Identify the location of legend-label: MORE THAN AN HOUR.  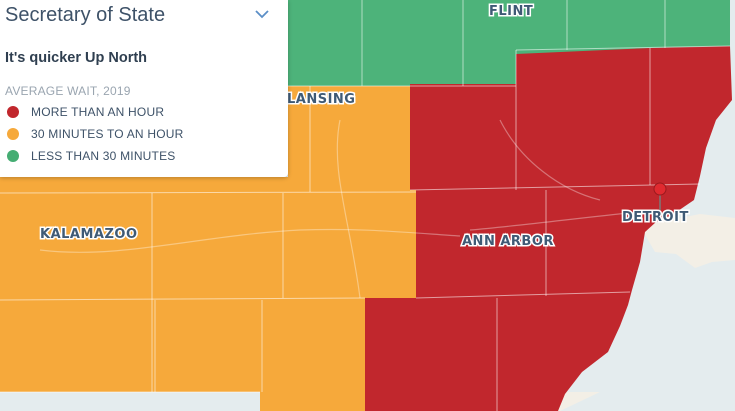
(98, 112).